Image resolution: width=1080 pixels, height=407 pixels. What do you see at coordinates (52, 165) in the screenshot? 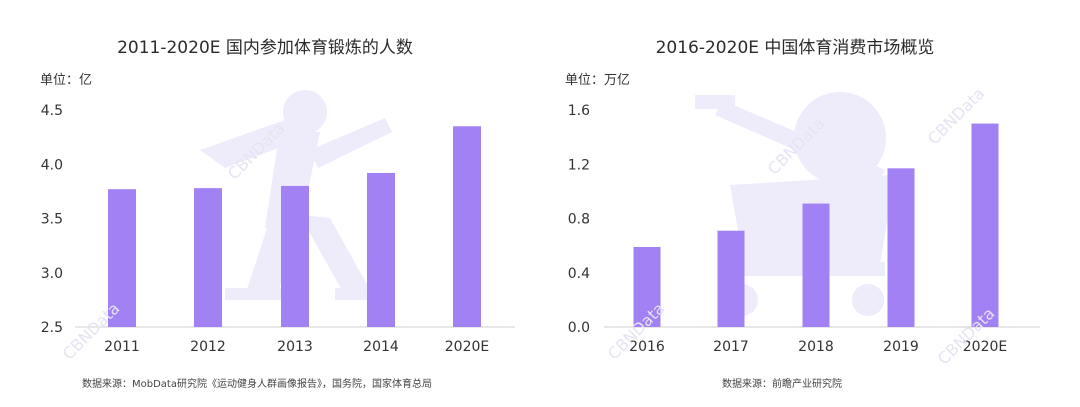
I see `y-tick-label: 4.0` at bounding box center [52, 165].